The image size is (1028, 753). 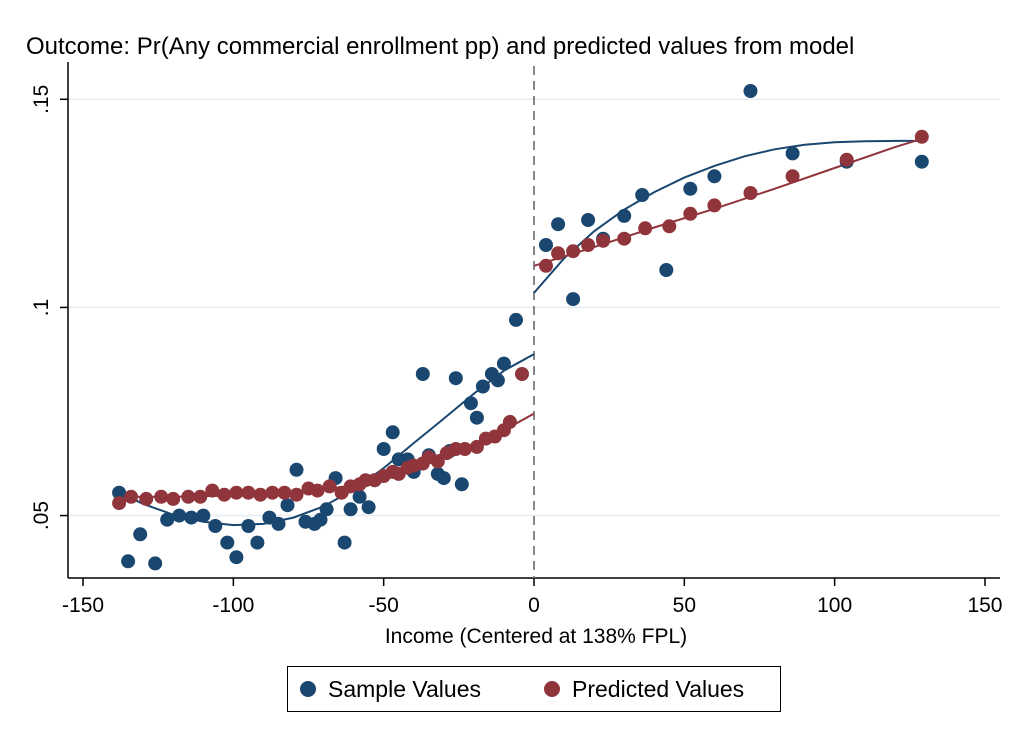 I want to click on y-tick-label-2: .15, so click(x=41, y=99).